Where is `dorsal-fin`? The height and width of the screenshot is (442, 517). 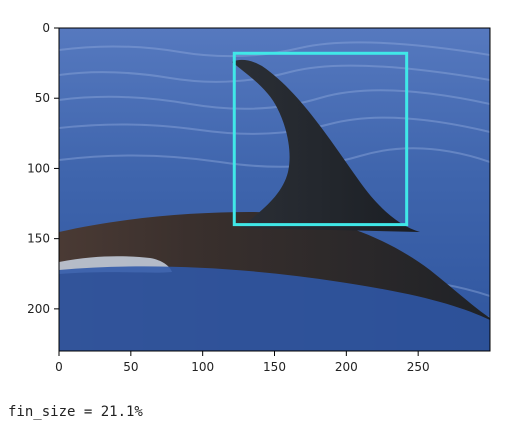 dorsal-fin is located at coordinates (326, 146).